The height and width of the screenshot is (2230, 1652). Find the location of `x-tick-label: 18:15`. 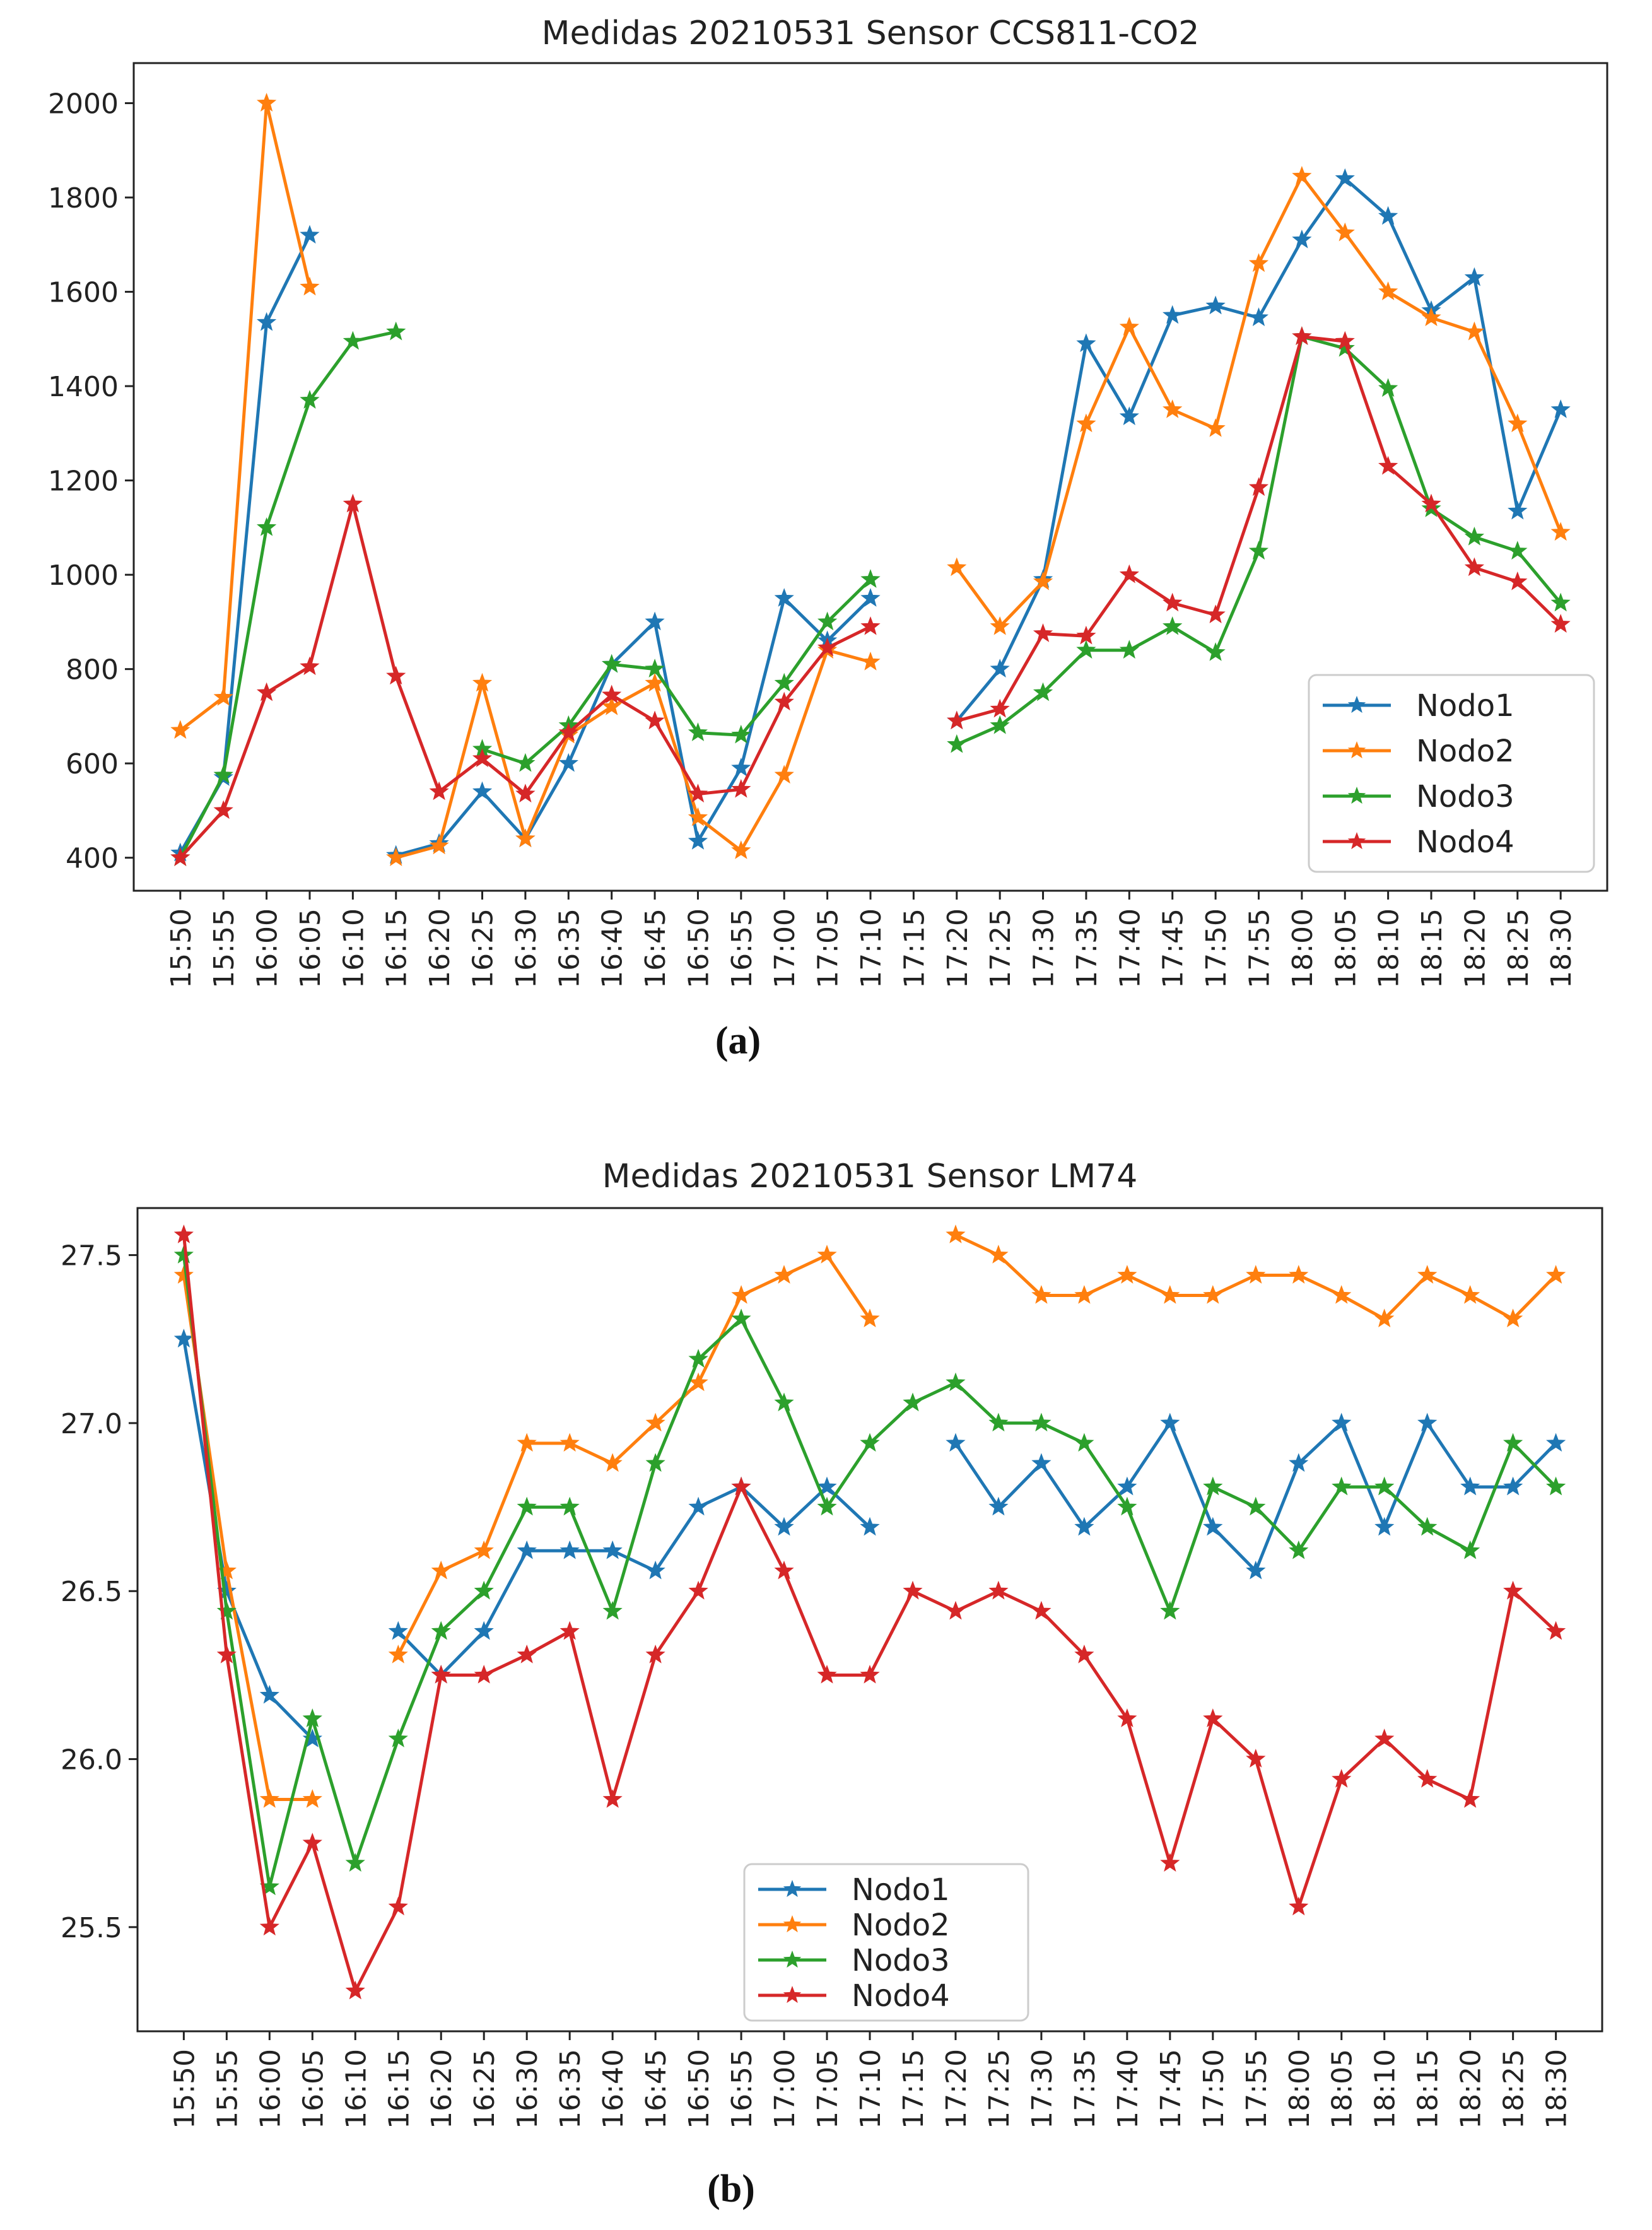

x-tick-label: 18:15 is located at coordinates (1432, 948).